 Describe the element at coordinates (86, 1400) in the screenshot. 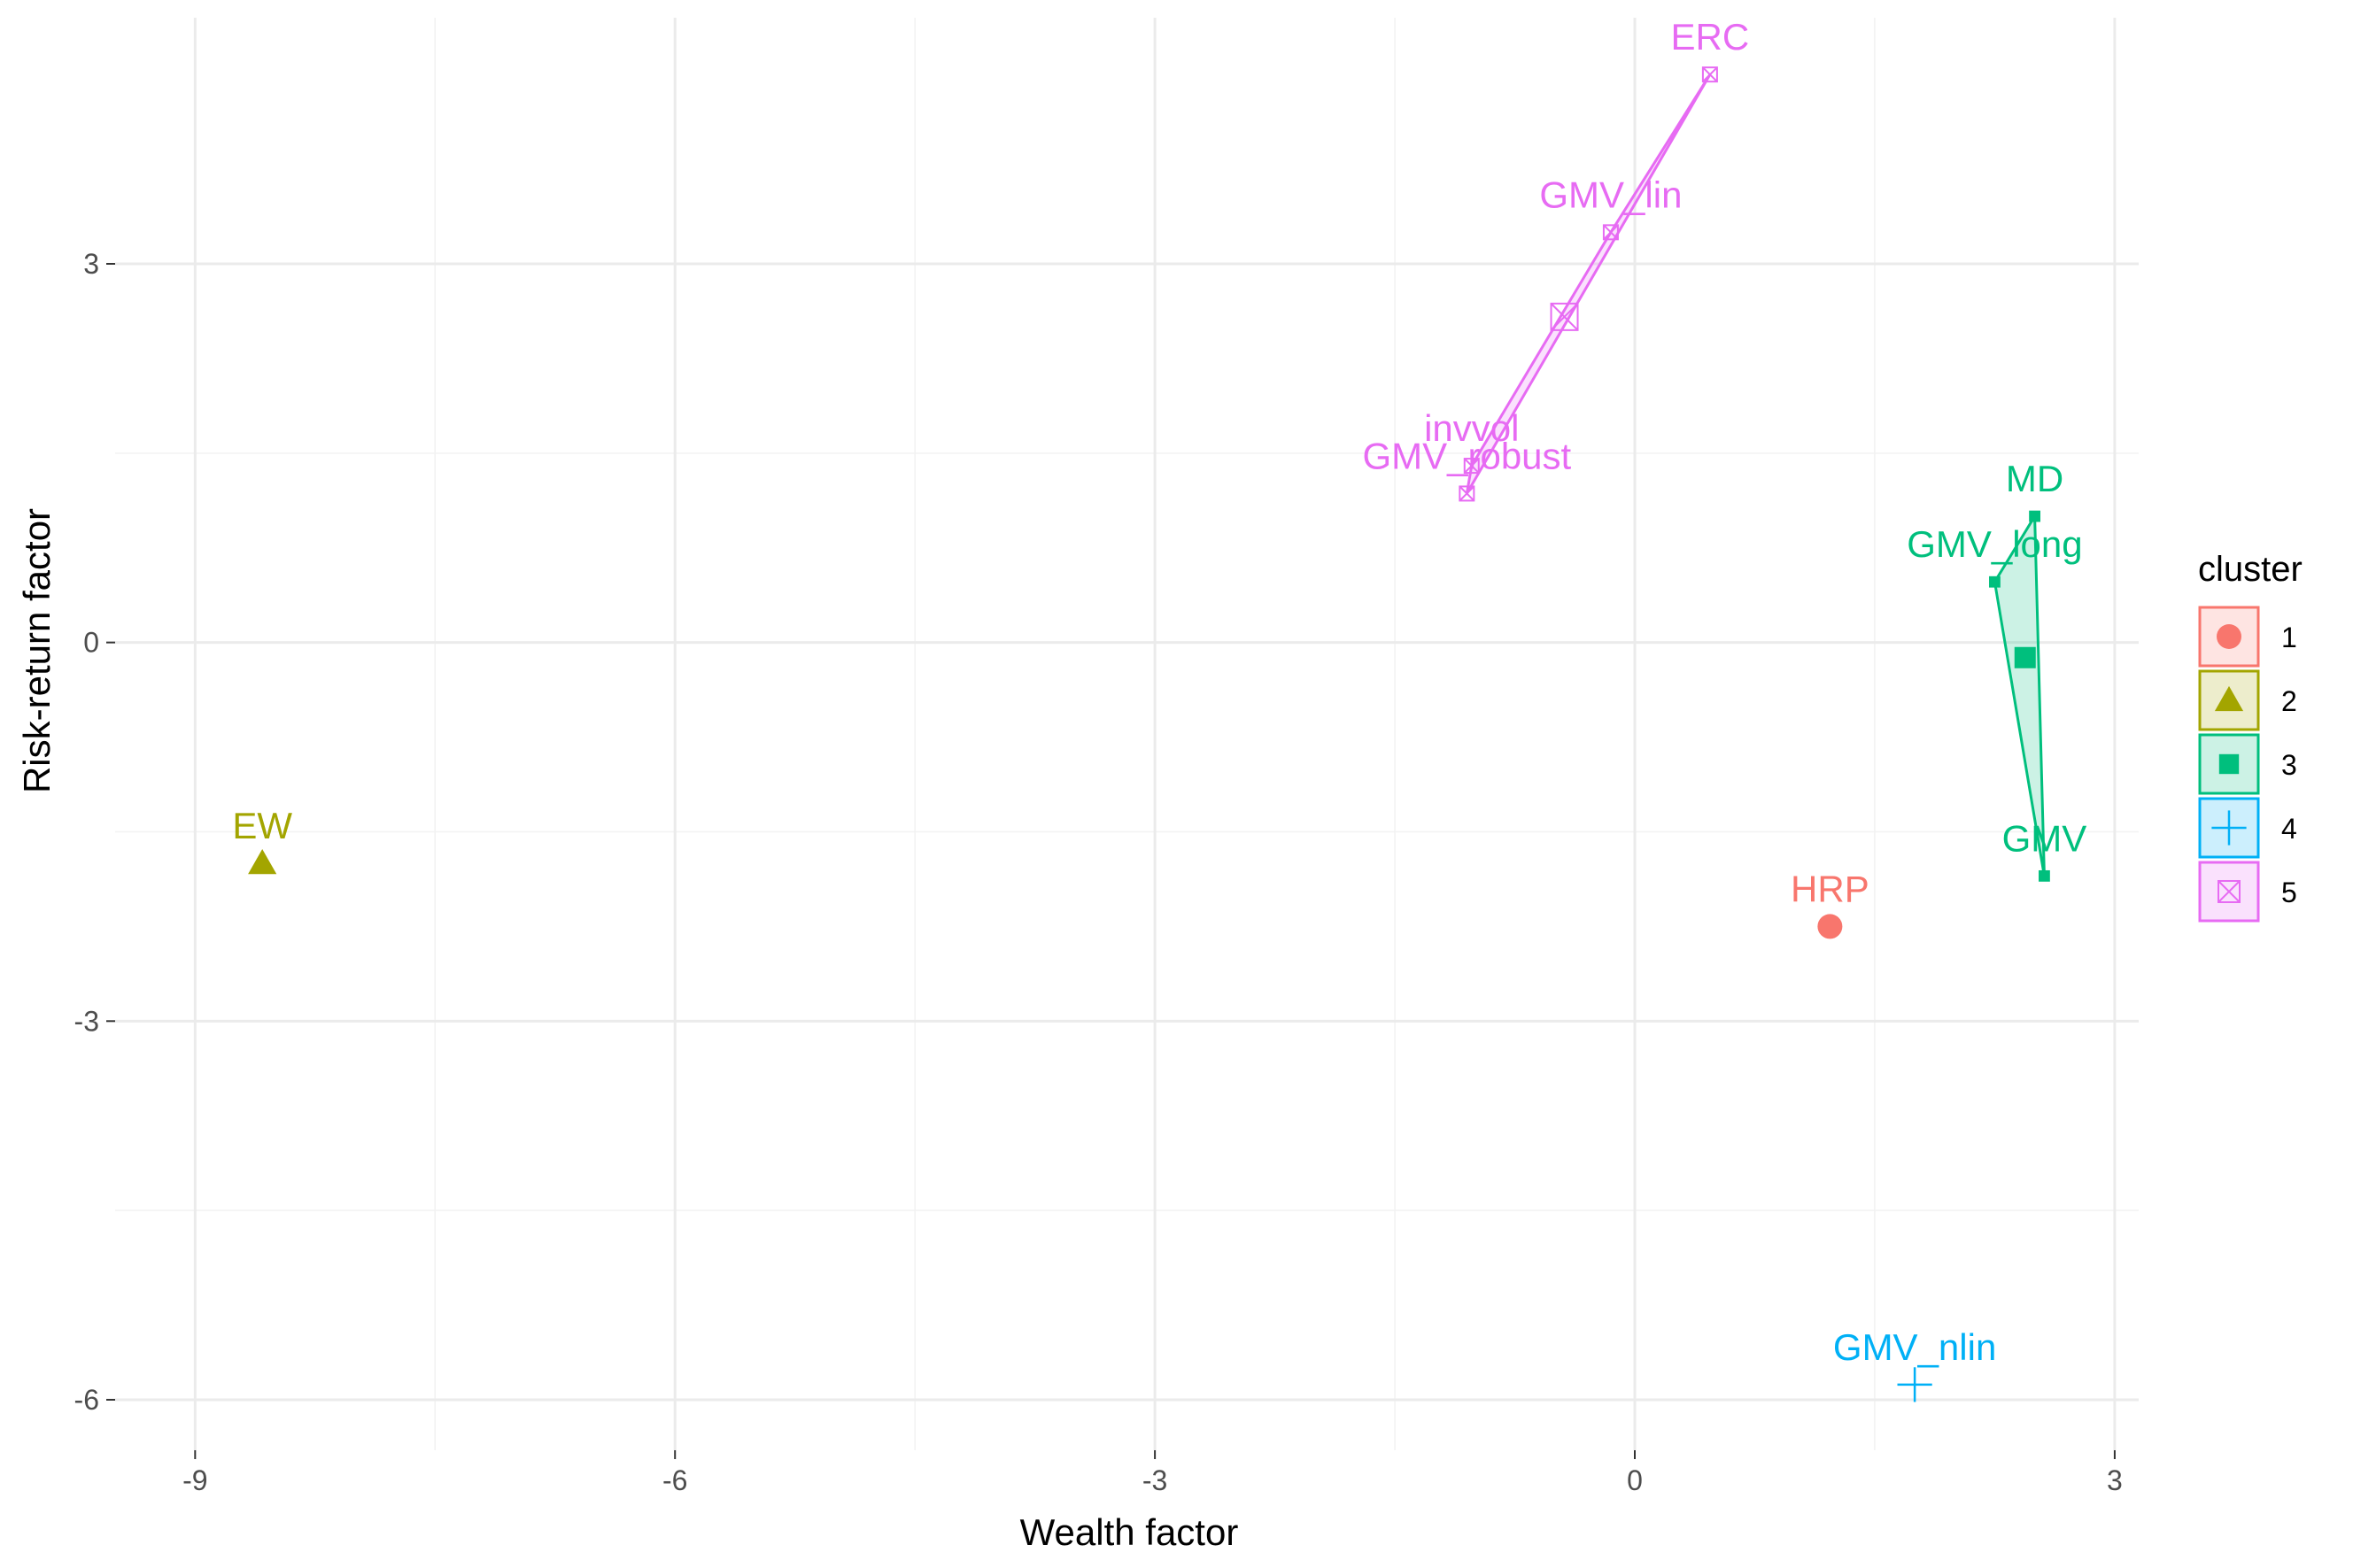

I see `y-tick-label: -6` at that location.